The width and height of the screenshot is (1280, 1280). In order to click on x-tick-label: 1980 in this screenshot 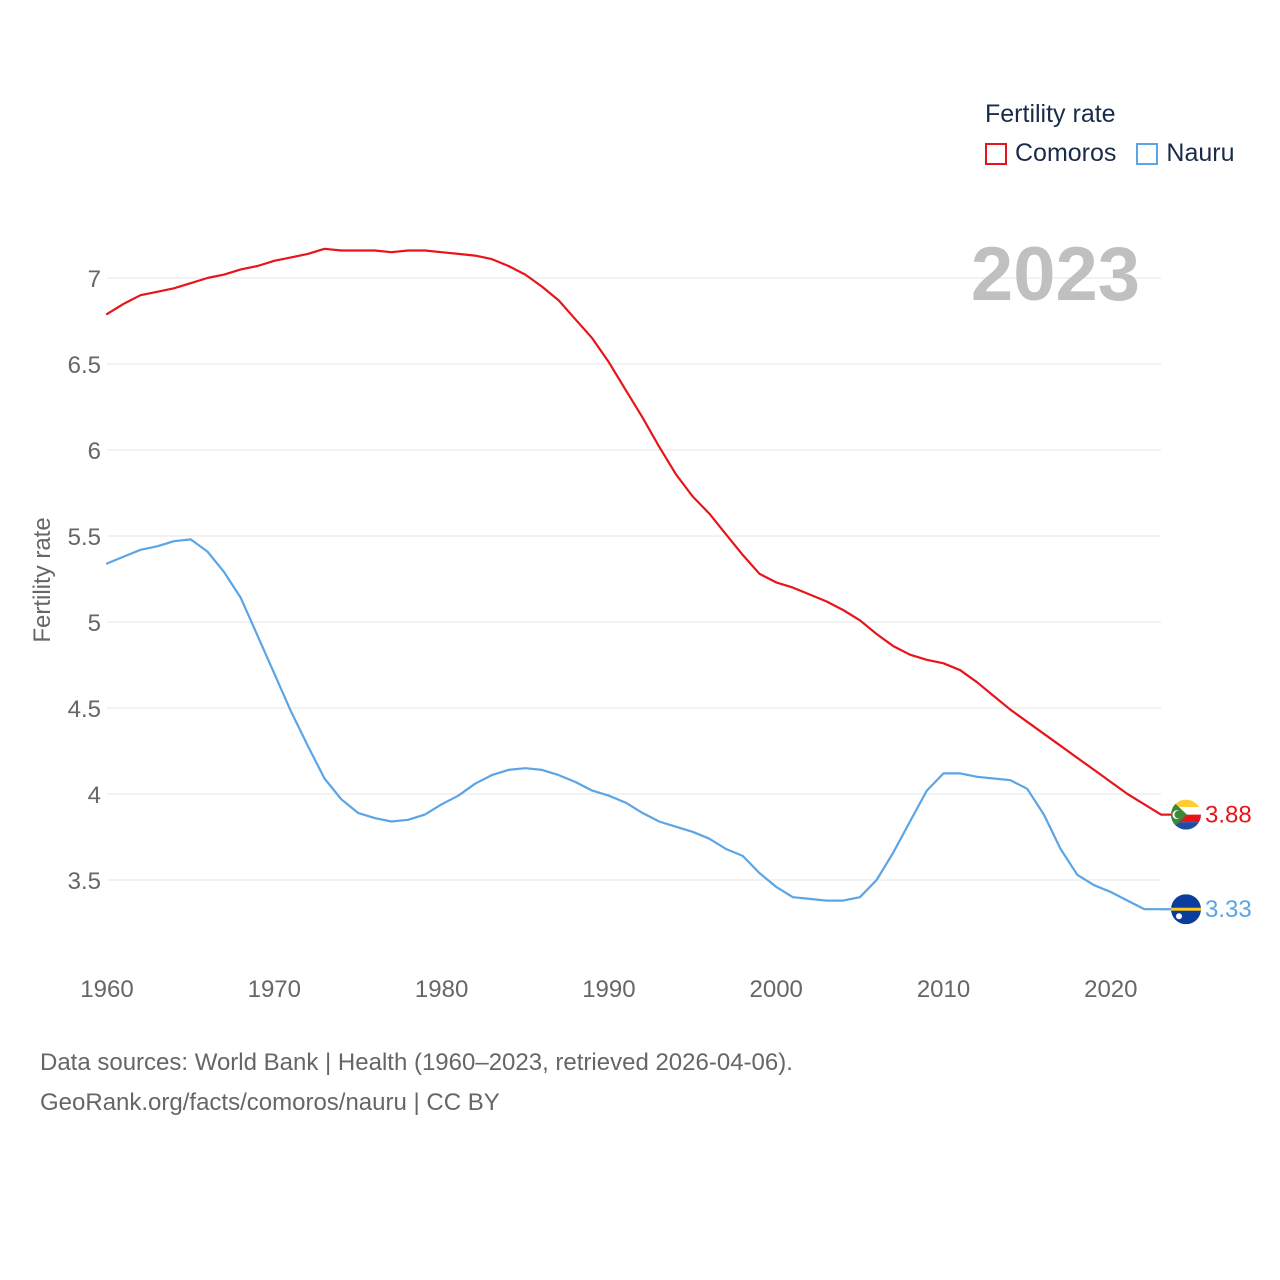, I will do `click(441, 989)`.